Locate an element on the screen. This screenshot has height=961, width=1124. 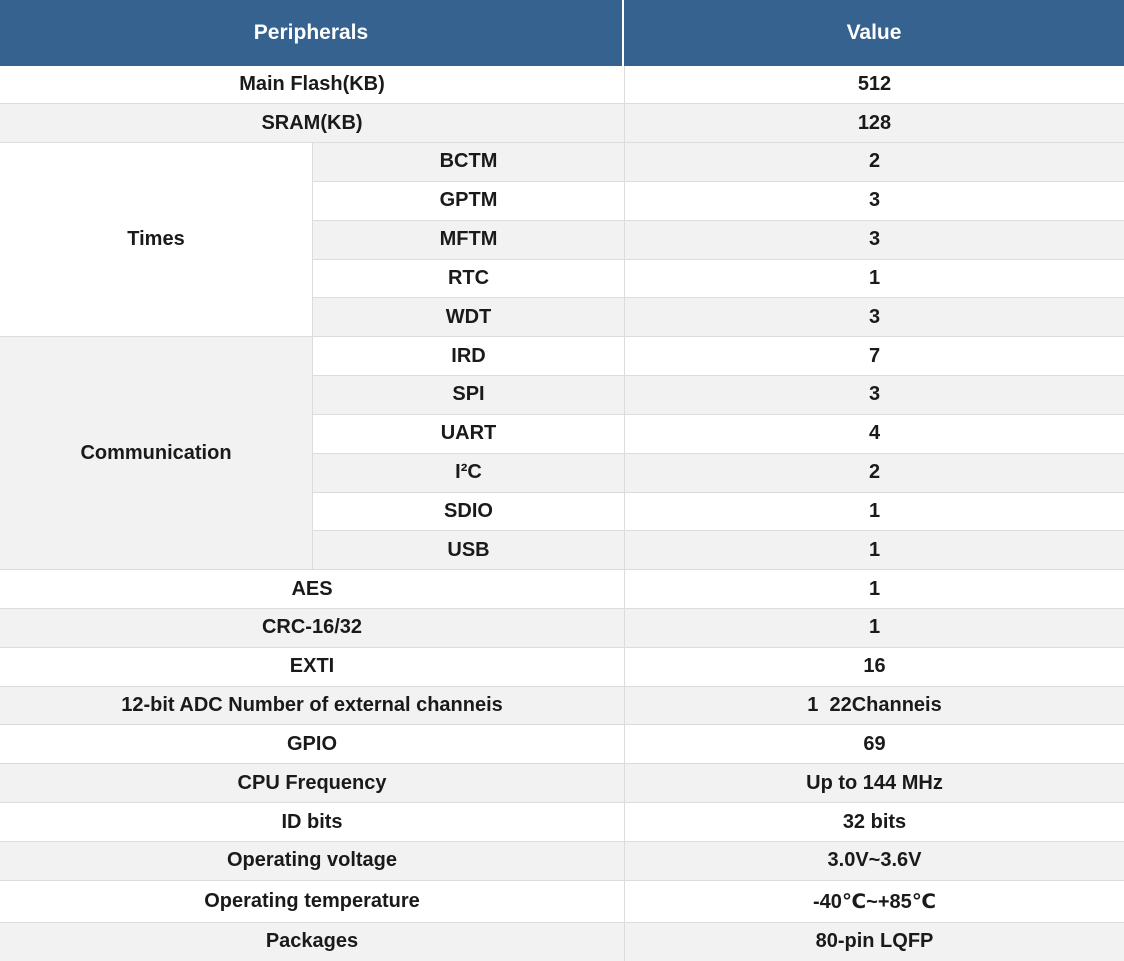
value-cell: 3.0V~3.6V is located at coordinates (874, 860).